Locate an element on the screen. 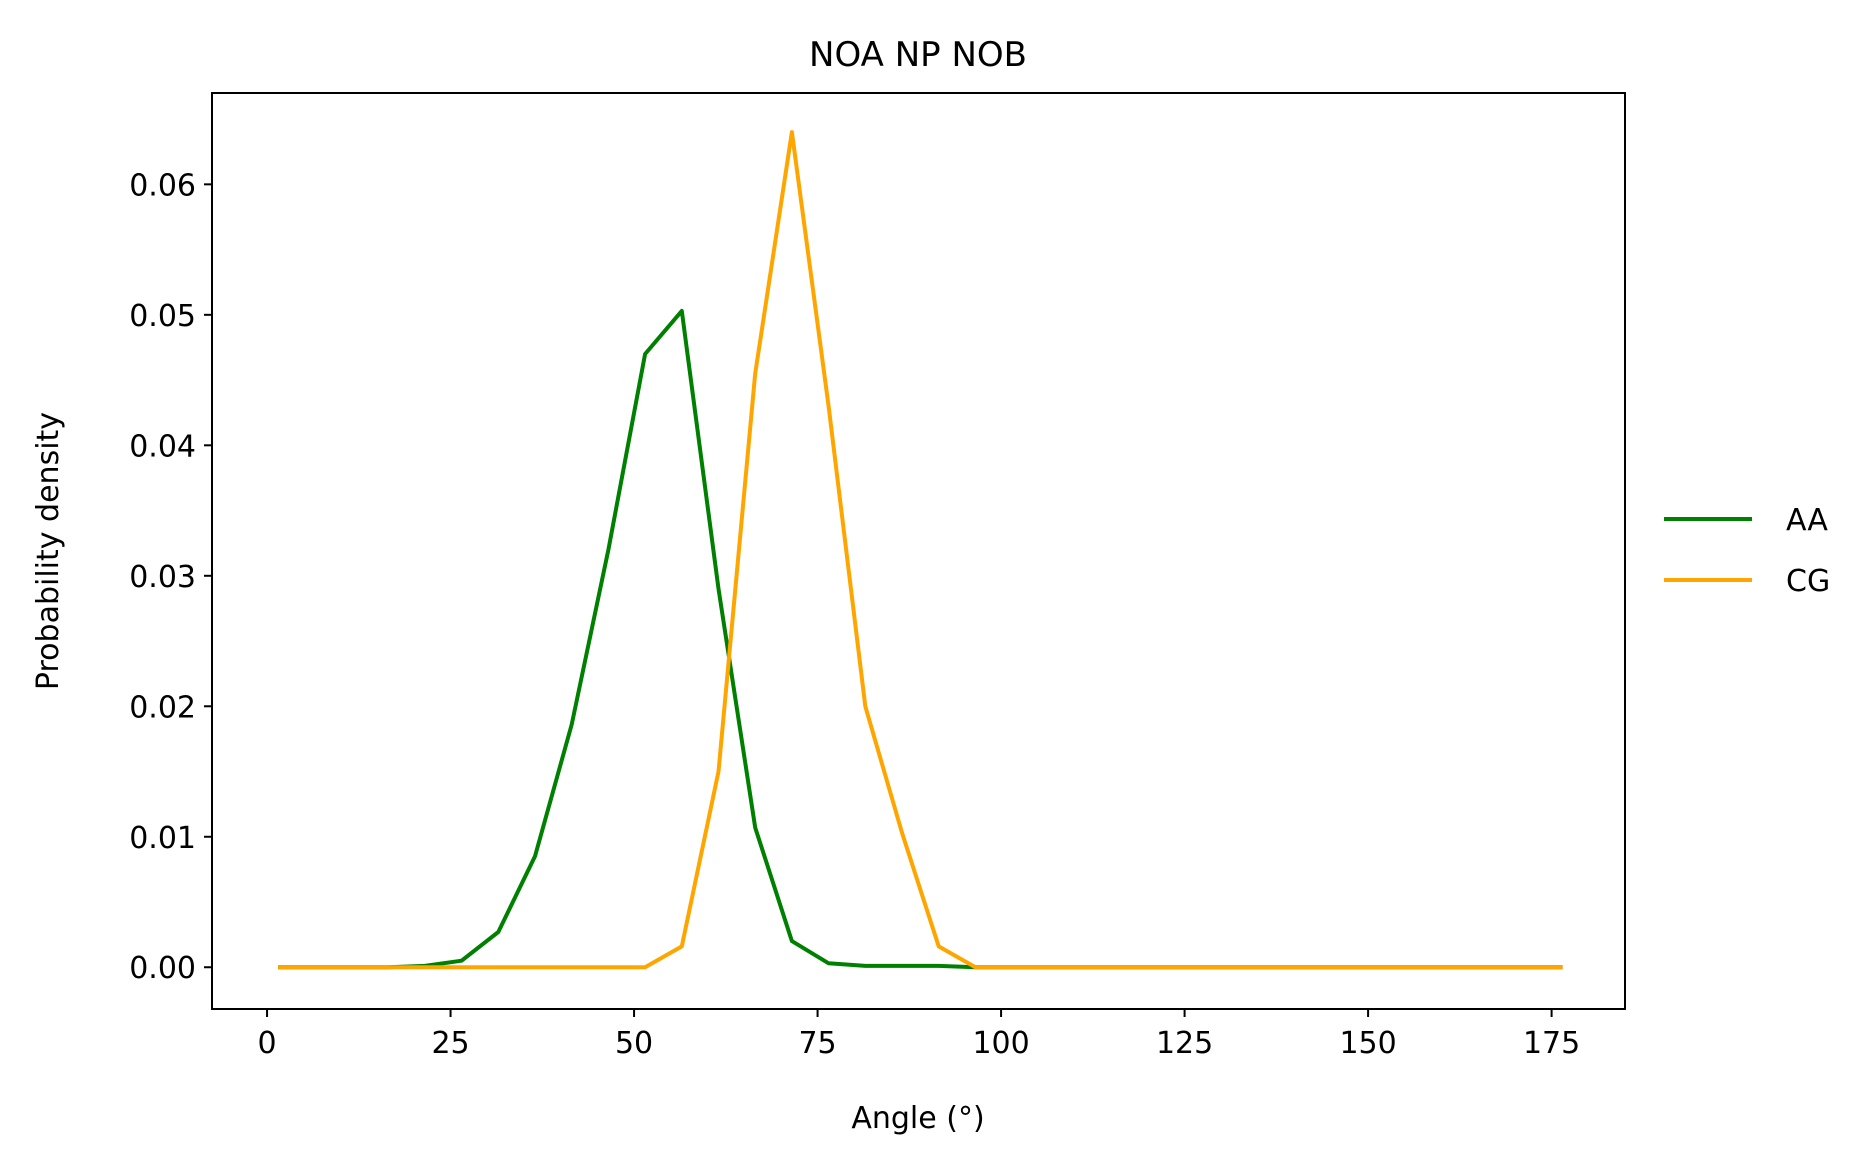  y-tick-label: 0.04 is located at coordinates (162, 446).